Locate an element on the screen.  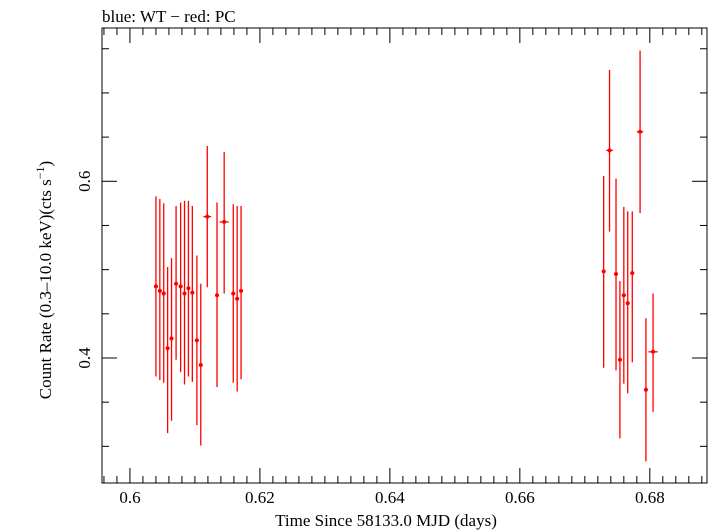
y-tick-label: 0.4 is located at coordinates (84, 358).